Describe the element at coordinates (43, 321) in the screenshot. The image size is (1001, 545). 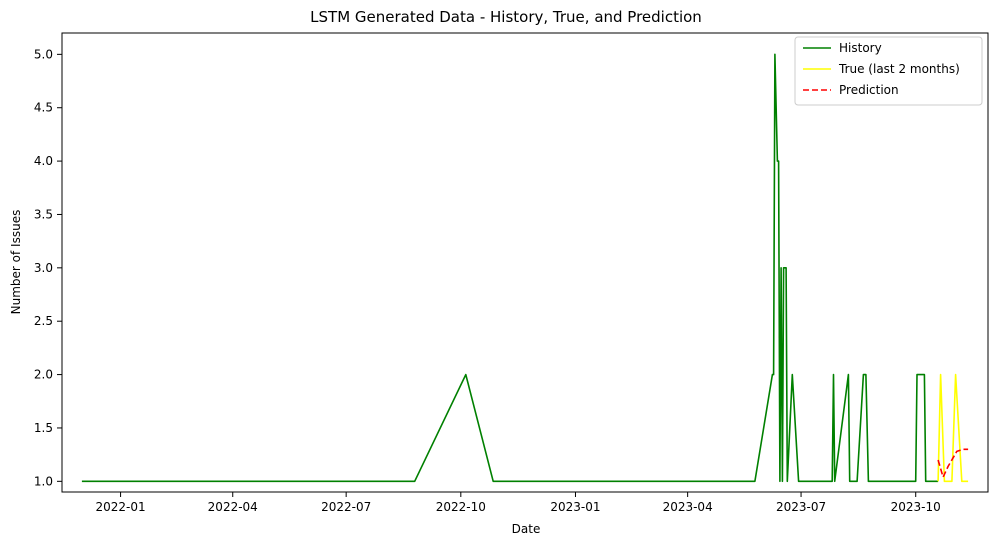
I see `y-tick-label: 2.5` at that location.